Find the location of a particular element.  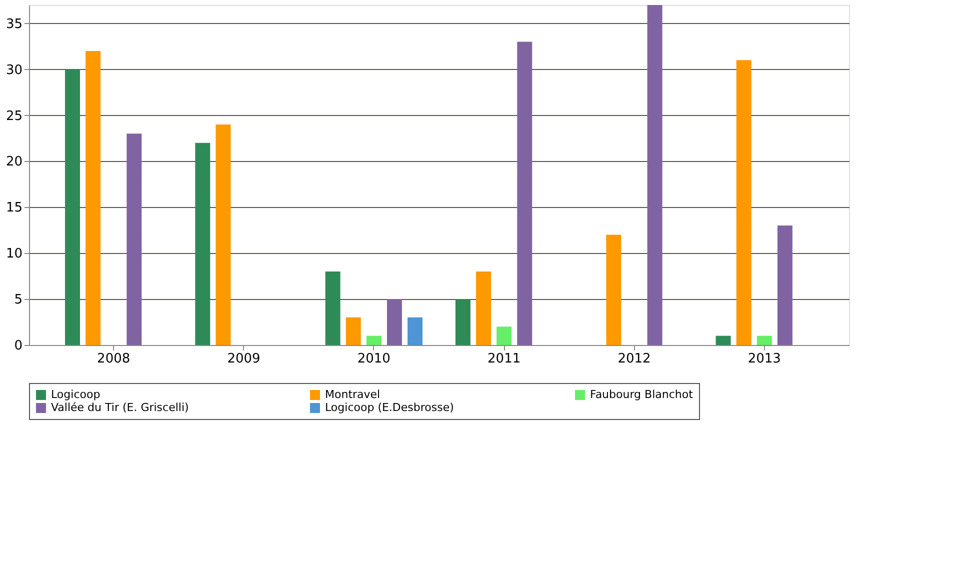

y-tick-label: 5 is located at coordinates (18, 300).